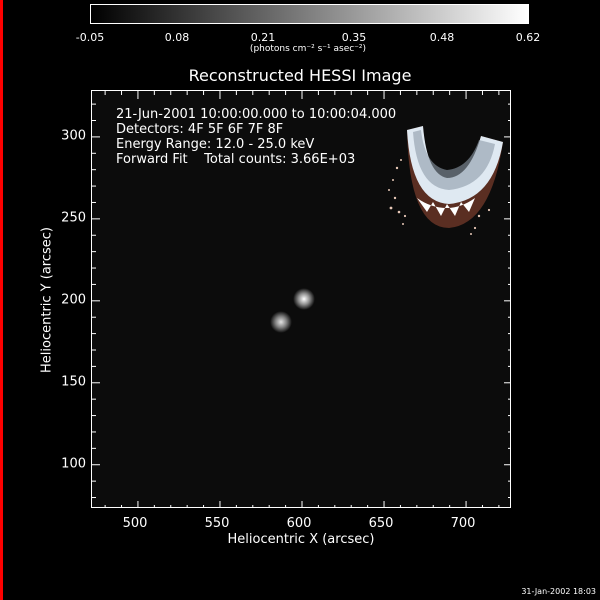  I want to click on y-tick-label: 300, so click(73, 136).